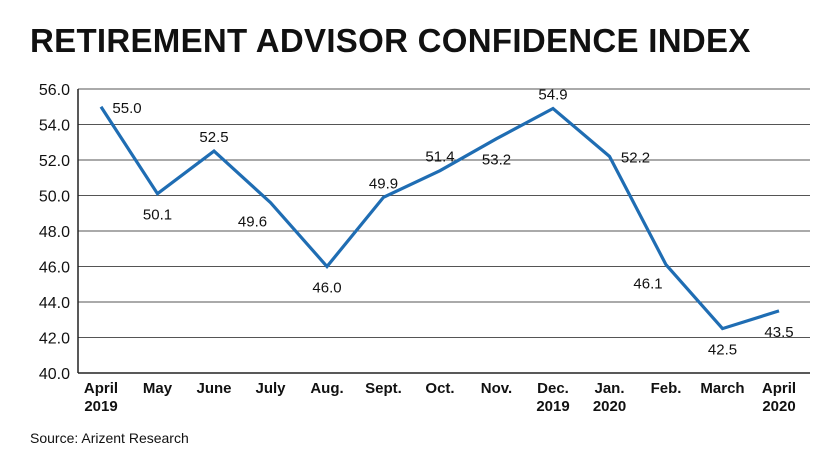  I want to click on x-tick-label: Feb., so click(666, 388).